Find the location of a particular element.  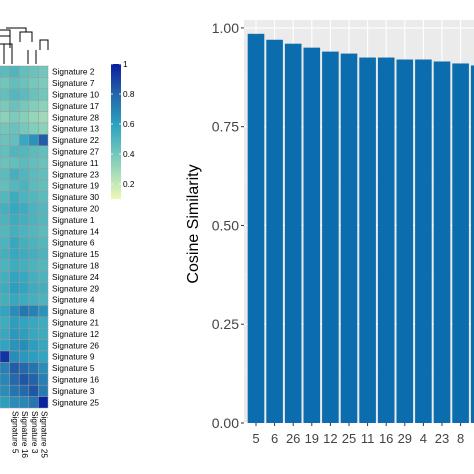

x-tick-label: 26 is located at coordinates (293, 438).